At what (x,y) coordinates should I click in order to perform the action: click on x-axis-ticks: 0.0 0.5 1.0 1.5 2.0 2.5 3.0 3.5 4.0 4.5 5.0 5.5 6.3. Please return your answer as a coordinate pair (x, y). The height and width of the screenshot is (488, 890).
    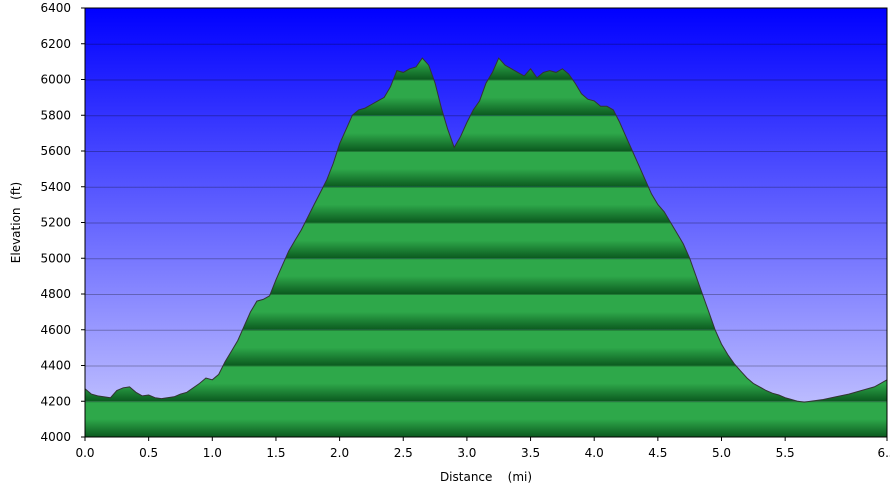
    Looking at the image, I should click on (482, 448).